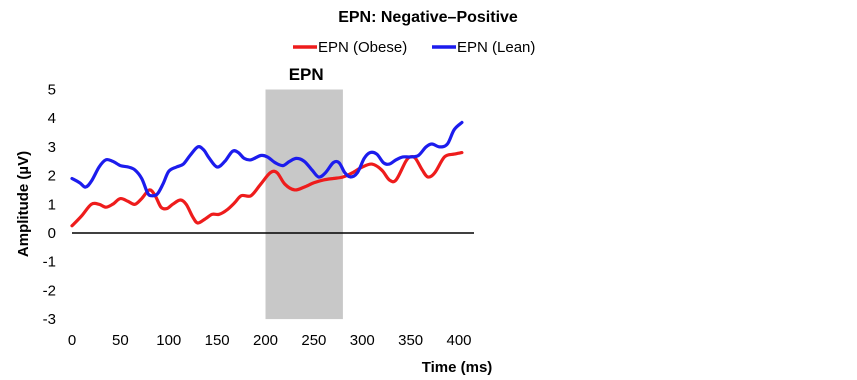 Image resolution: width=857 pixels, height=380 pixels. I want to click on x-tick-label: 350, so click(410, 340).